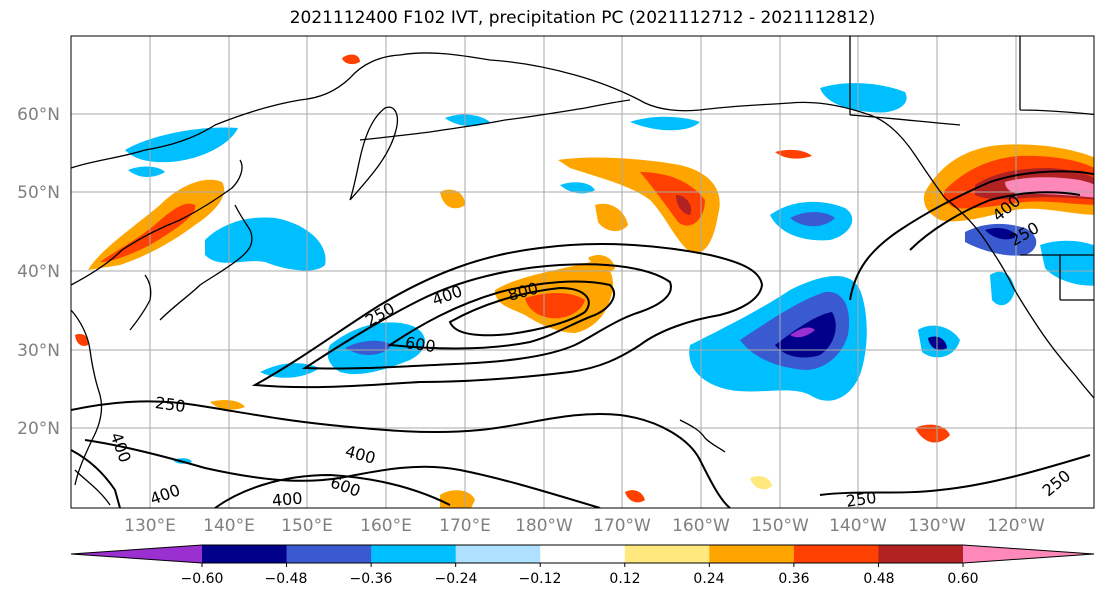 The width and height of the screenshot is (1105, 601). I want to click on colorbar-cells, so click(582, 555).